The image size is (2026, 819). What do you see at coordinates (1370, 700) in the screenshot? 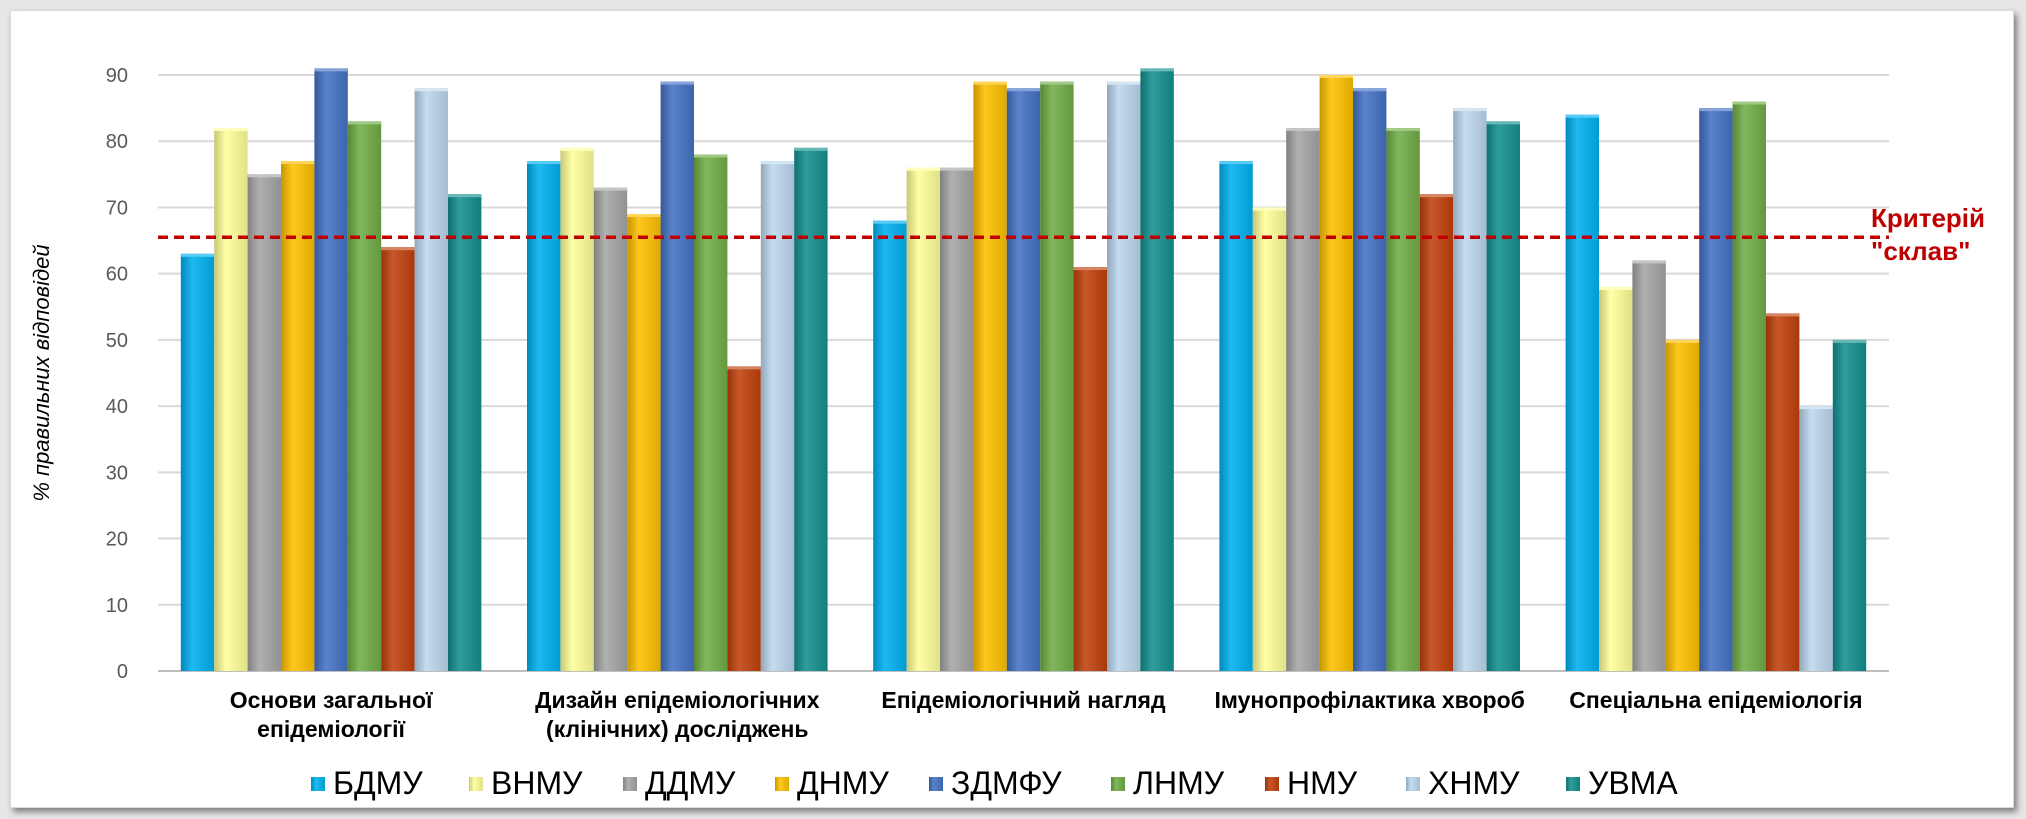
I see `x-tick-label: Імунопрофілактика хвороб` at bounding box center [1370, 700].